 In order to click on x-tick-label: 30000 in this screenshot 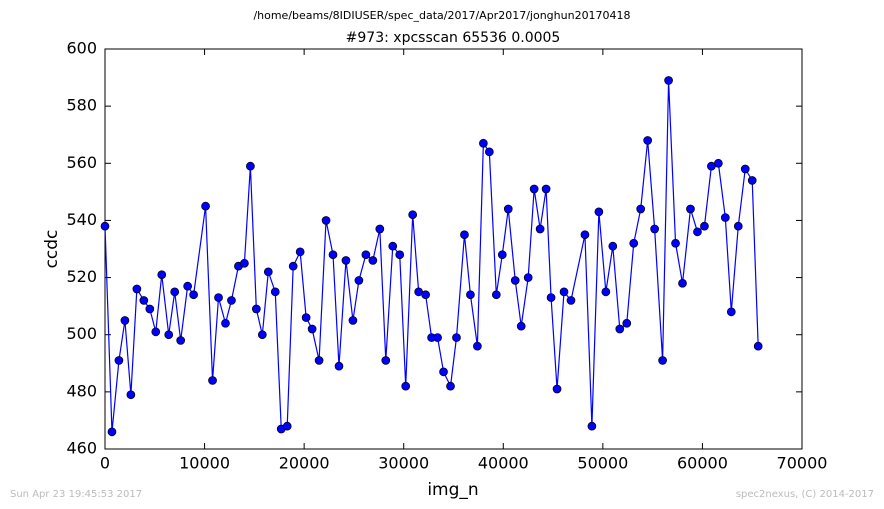, I will do `click(403, 463)`.